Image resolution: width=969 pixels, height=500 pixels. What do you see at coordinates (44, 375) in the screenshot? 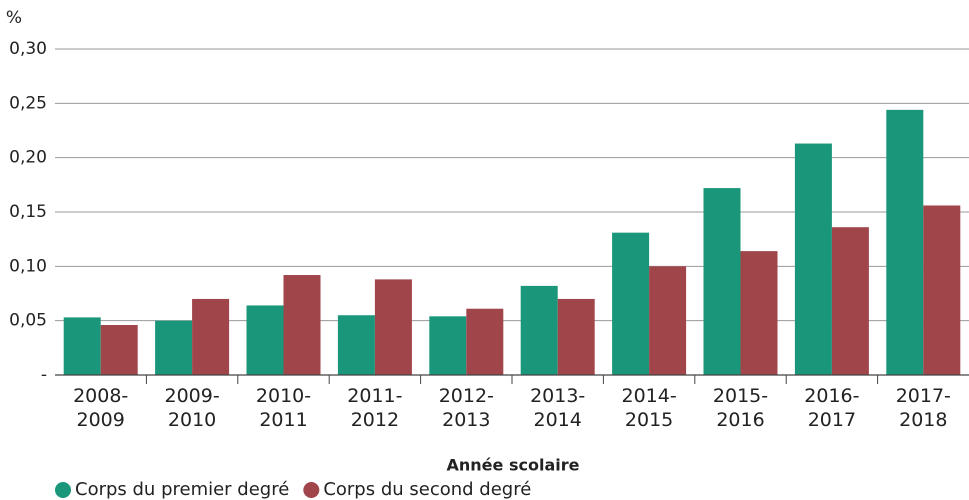
I see `y-tick-label: -` at bounding box center [44, 375].